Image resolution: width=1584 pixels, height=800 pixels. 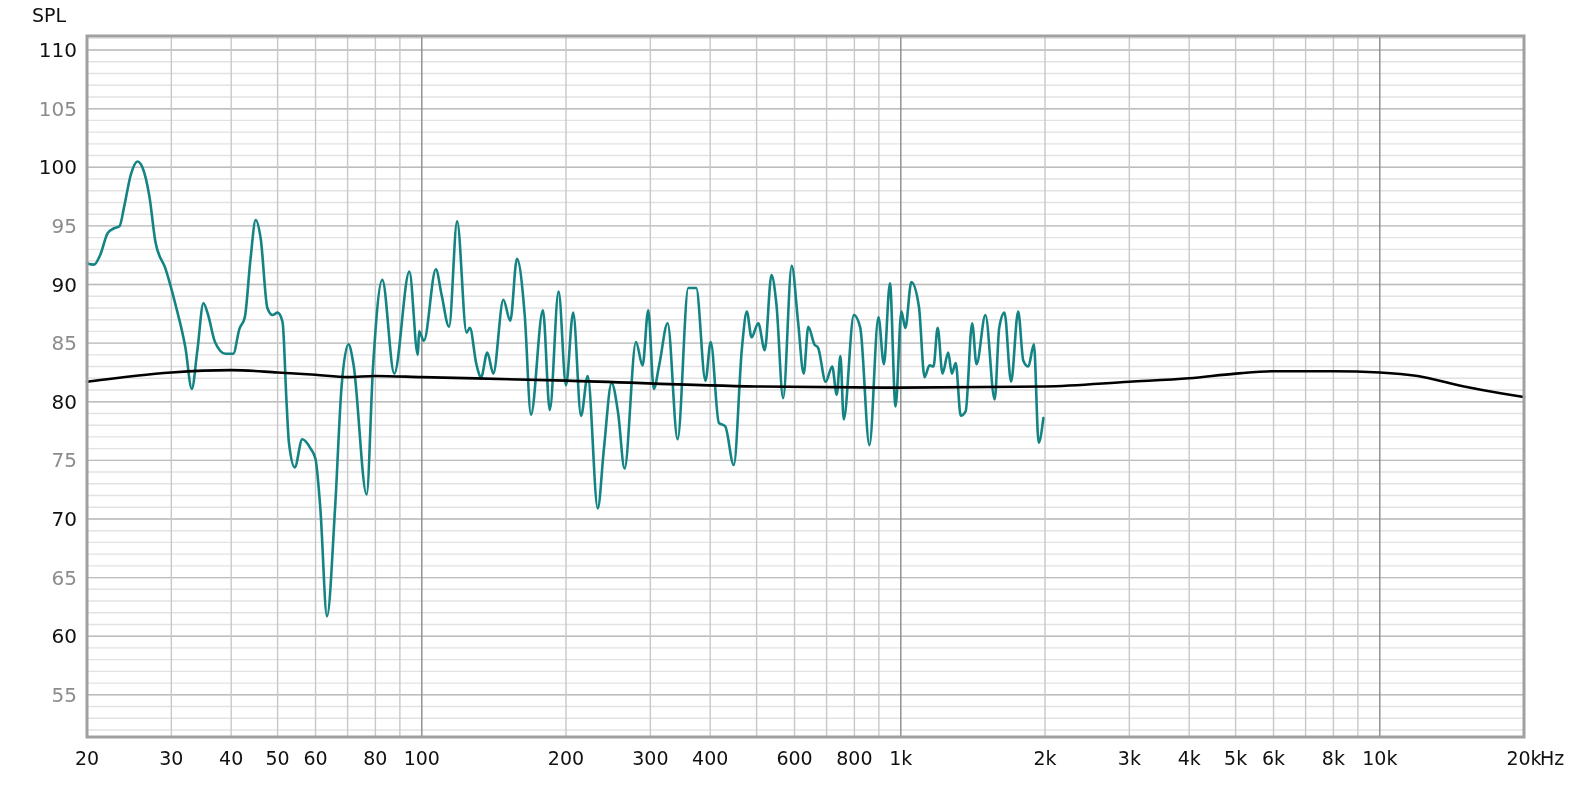 What do you see at coordinates (421, 758) in the screenshot?
I see `x-tick-label: 100` at bounding box center [421, 758].